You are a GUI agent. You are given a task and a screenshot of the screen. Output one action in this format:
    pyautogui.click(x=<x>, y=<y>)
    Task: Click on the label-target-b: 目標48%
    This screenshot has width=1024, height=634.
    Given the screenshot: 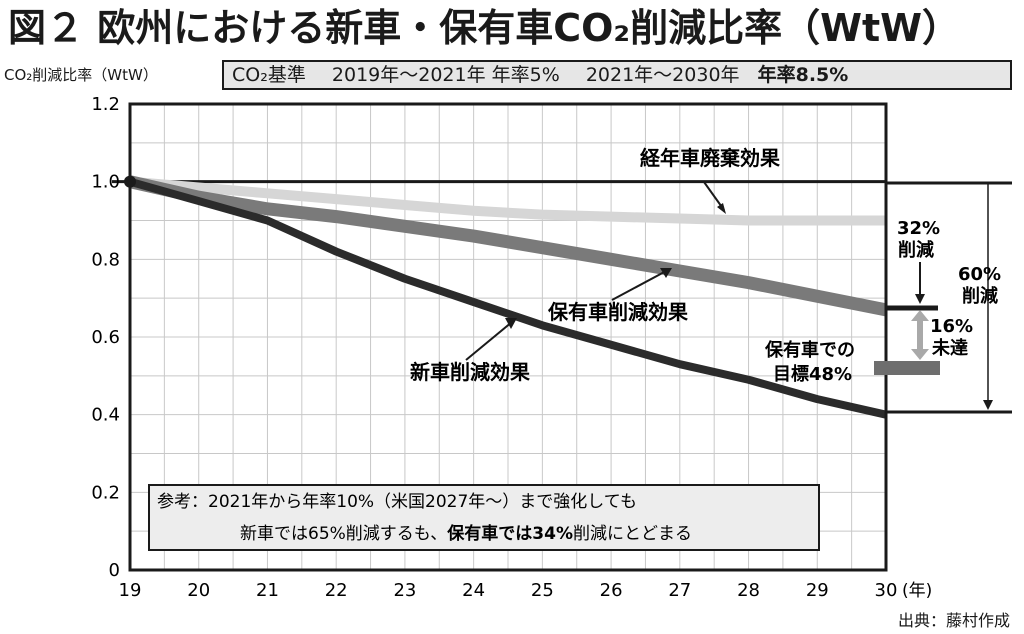 What is the action you would take?
    pyautogui.click(x=812, y=374)
    